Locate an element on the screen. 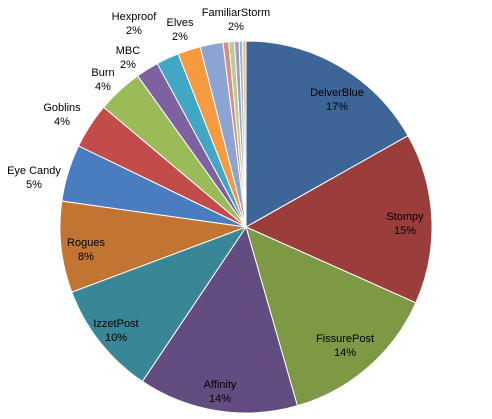 The width and height of the screenshot is (492, 419). slice-label-hexproof: Hexproof 2% is located at coordinates (135, 24).